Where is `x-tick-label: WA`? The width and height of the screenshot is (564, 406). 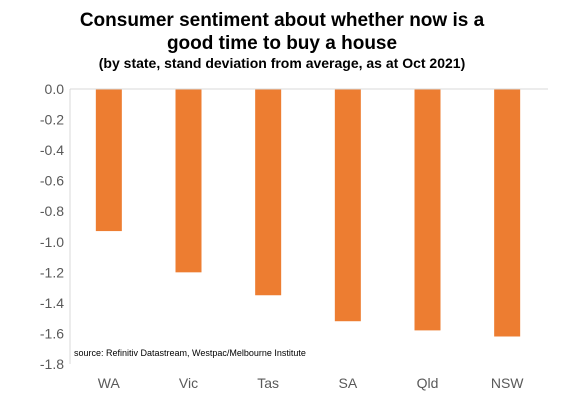
x-tick-label: WA is located at coordinates (109, 383).